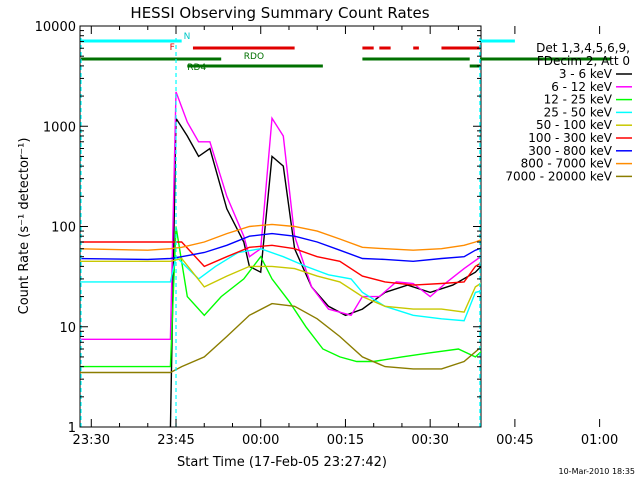  Describe the element at coordinates (586, 74) in the screenshot. I see `legend-label: 3 - 6 keV` at that location.